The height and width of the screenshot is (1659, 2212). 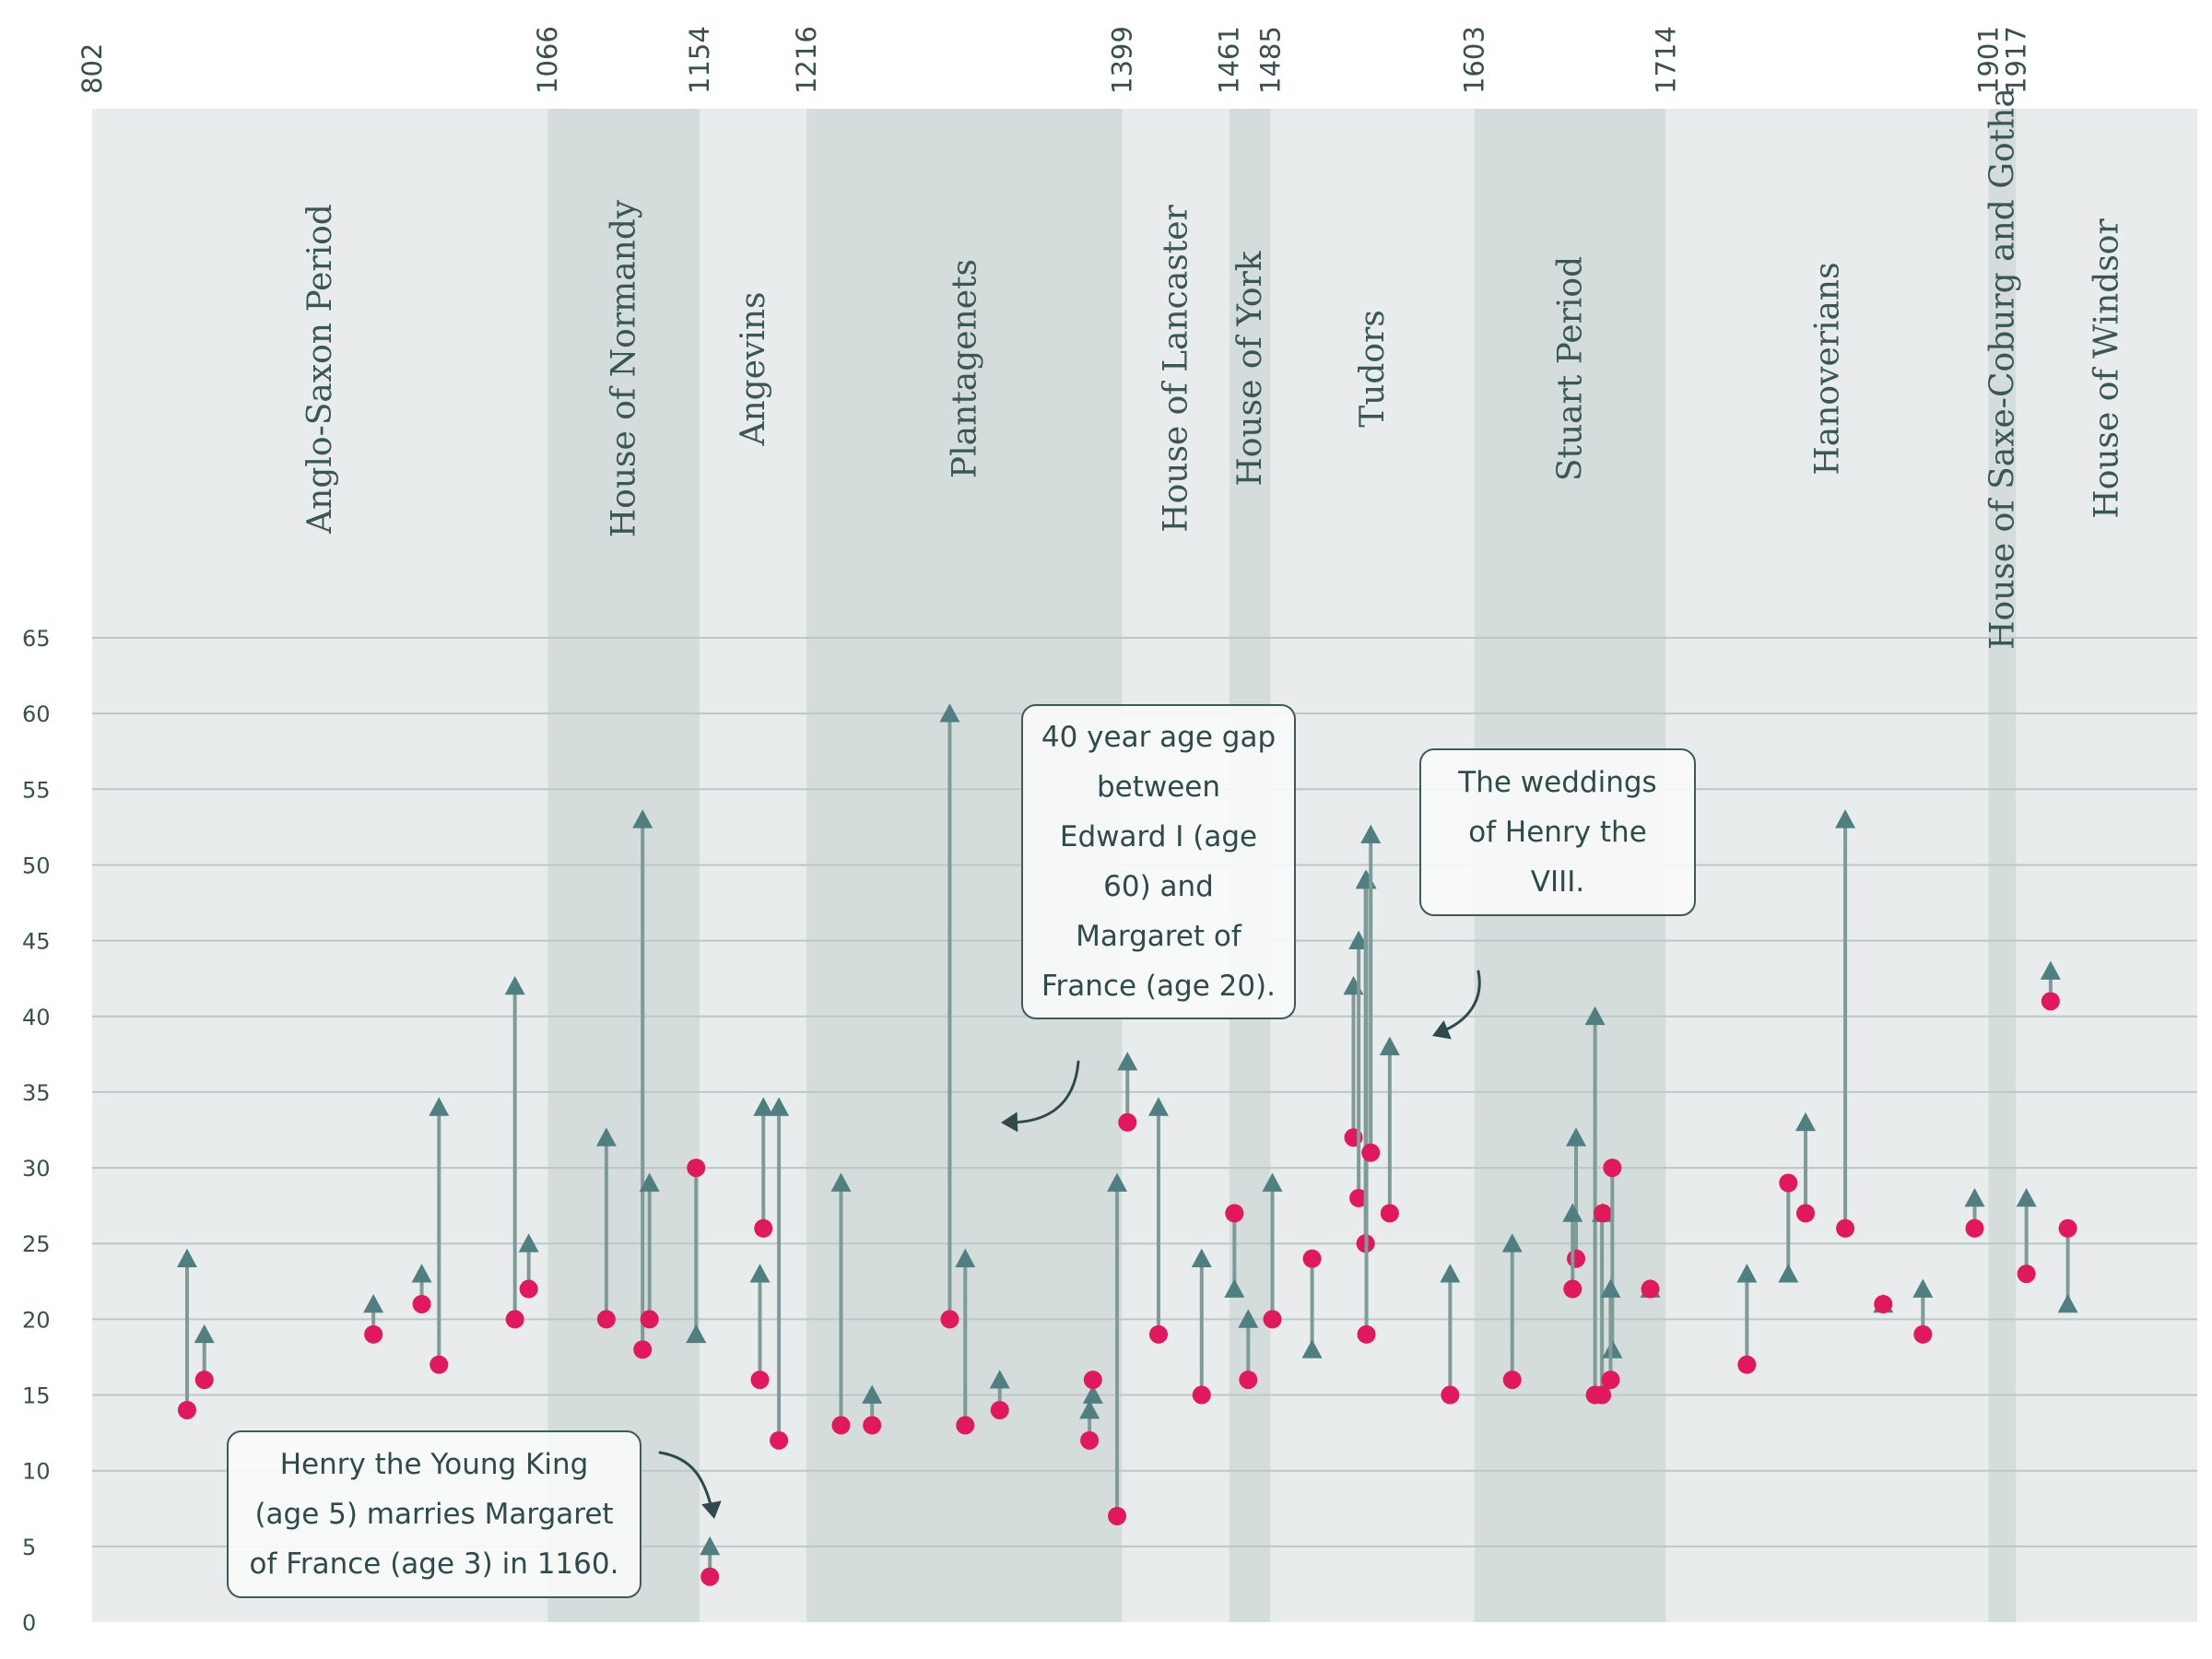 I want to click on y-tick-label: 30, so click(x=36, y=1169).